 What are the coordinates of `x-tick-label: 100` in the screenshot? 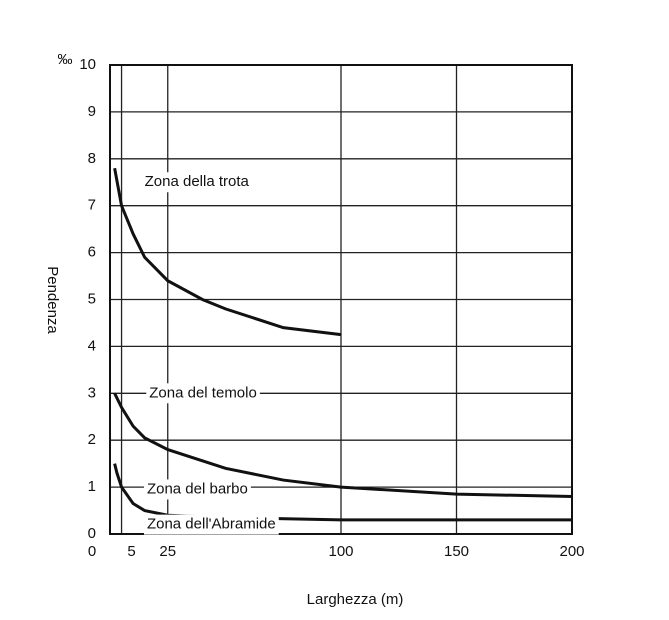 It's located at (340, 551).